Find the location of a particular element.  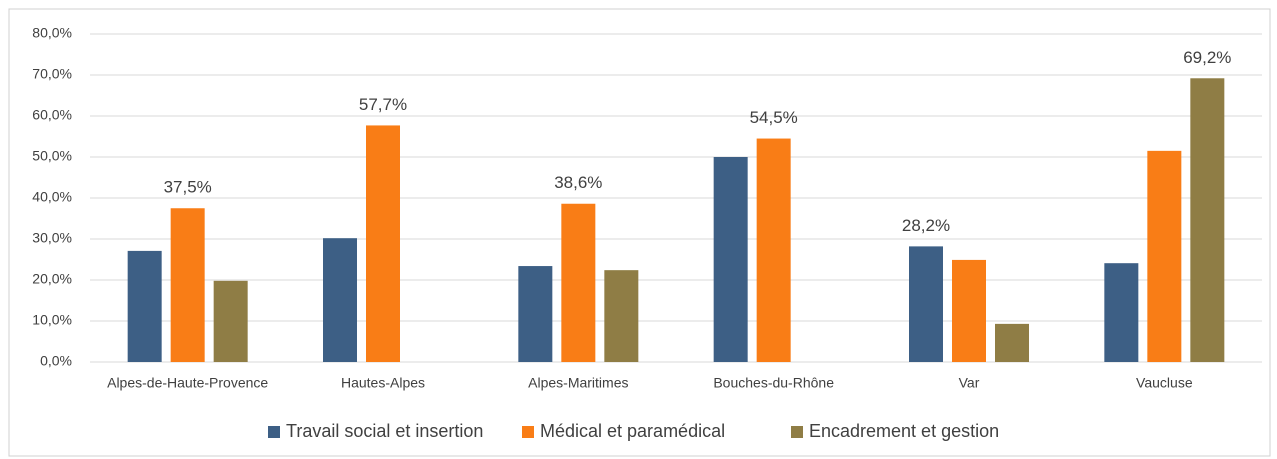

y-tick-label: 70,0% is located at coordinates (52, 74).